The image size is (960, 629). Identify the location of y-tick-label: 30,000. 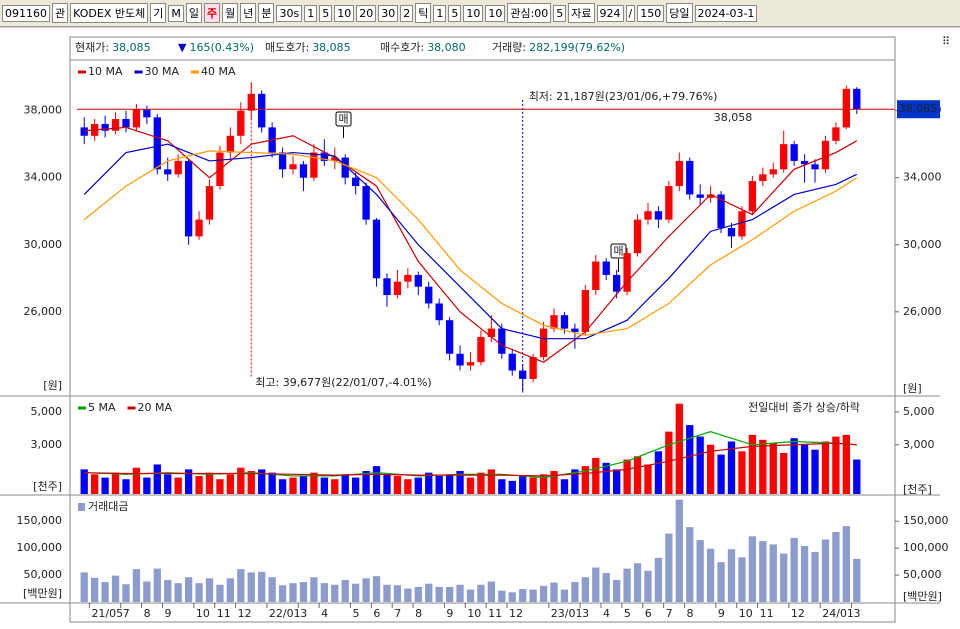
(43, 244).